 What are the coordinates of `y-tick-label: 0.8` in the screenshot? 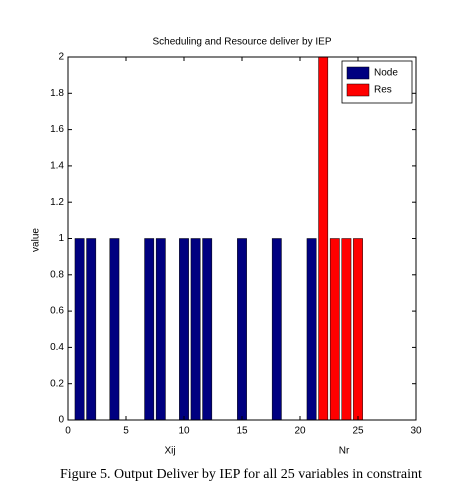 It's located at (57, 274).